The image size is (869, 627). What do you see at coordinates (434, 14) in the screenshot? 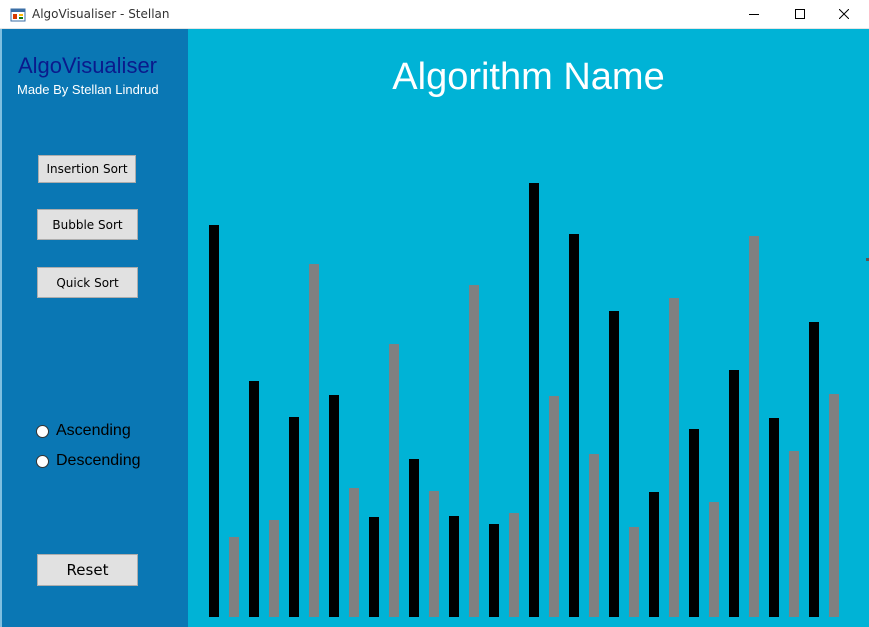
I see `window-titlebar: AlgoVisualiser - Stellan` at bounding box center [434, 14].